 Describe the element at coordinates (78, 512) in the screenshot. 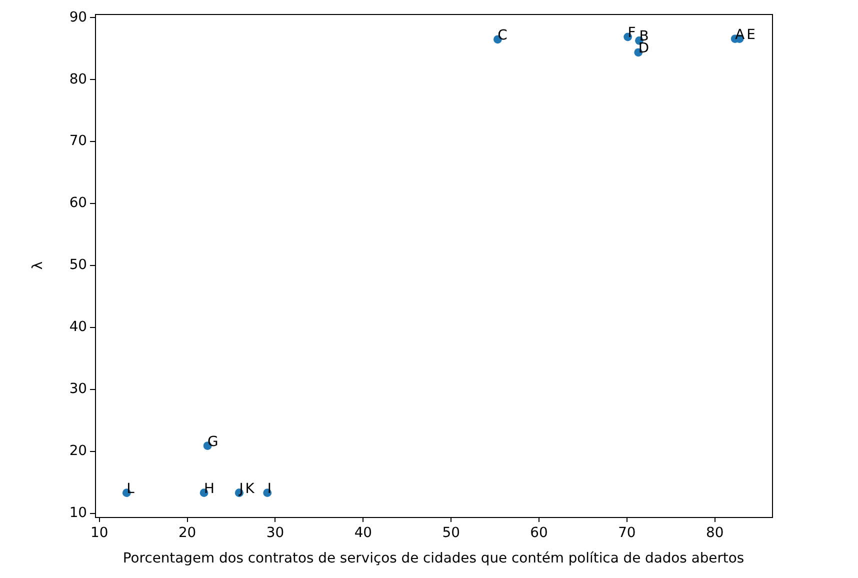

I see `y-tick-label: 10` at that location.